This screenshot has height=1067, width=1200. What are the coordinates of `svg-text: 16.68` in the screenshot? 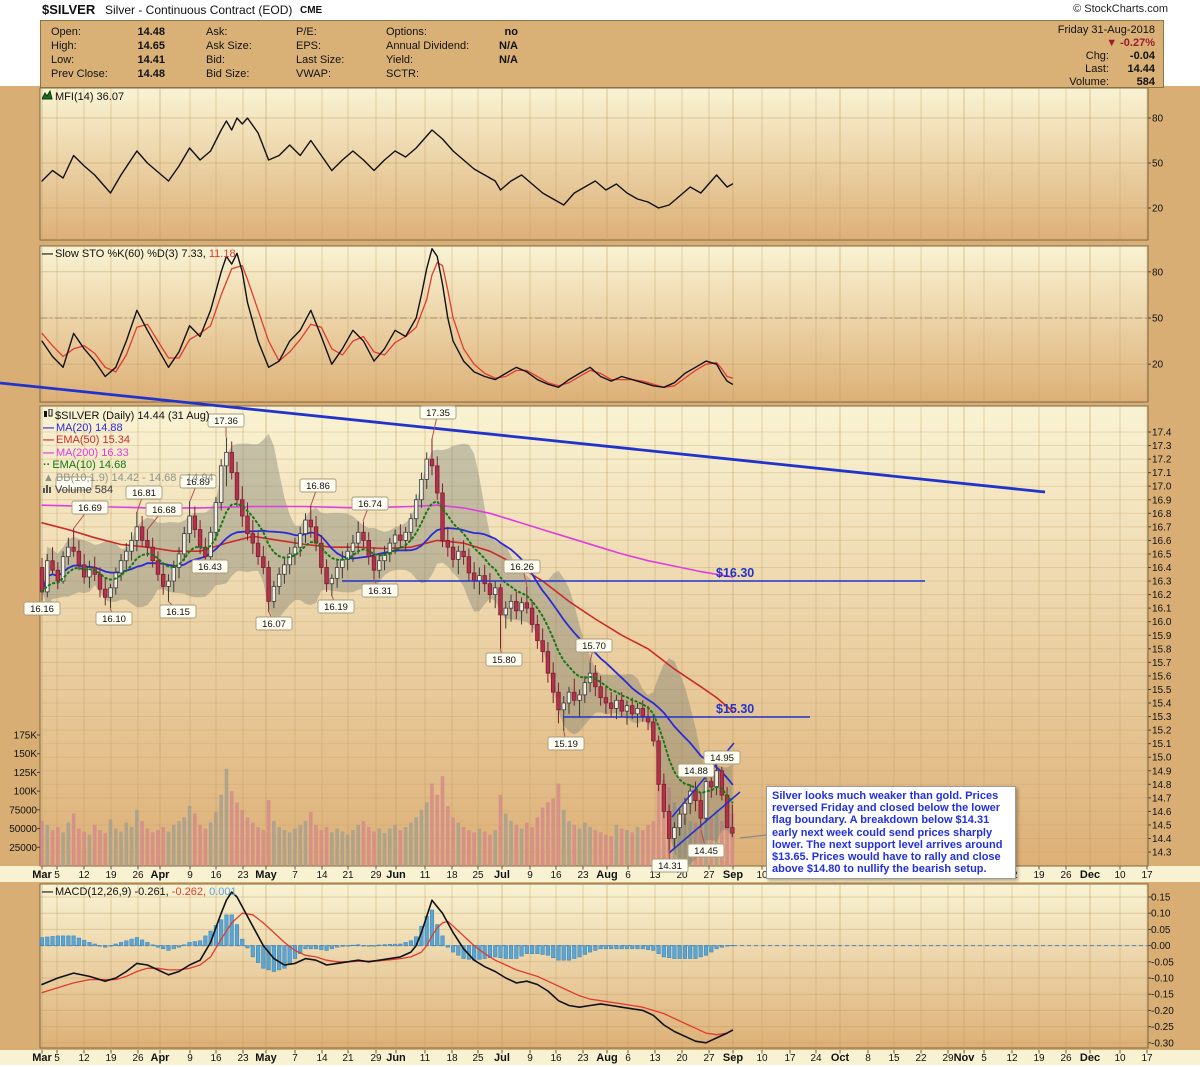 It's located at (164, 510).